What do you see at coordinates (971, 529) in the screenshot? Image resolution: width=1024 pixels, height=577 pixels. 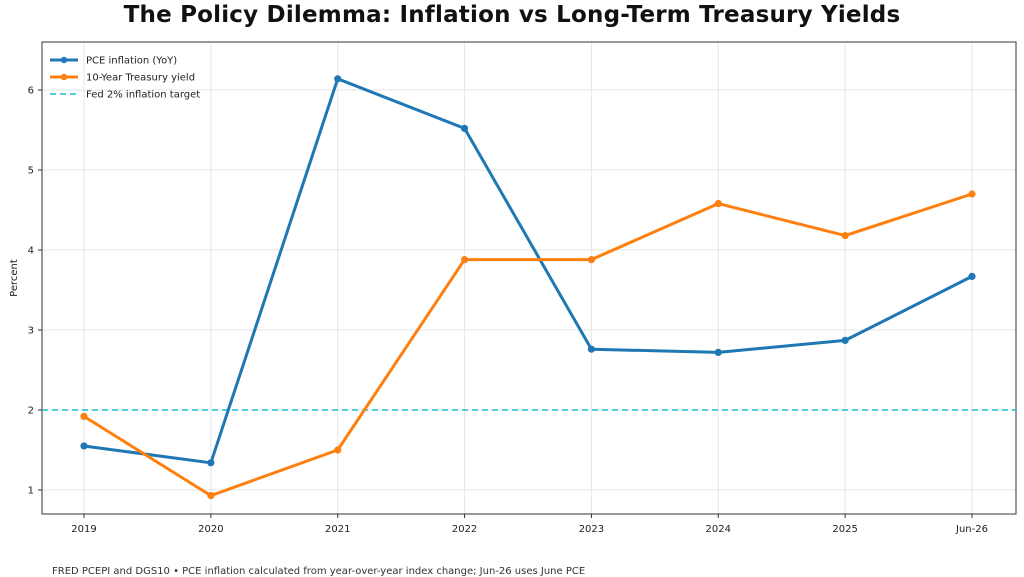 I see `x-tick-label: Jun-26` at bounding box center [971, 529].